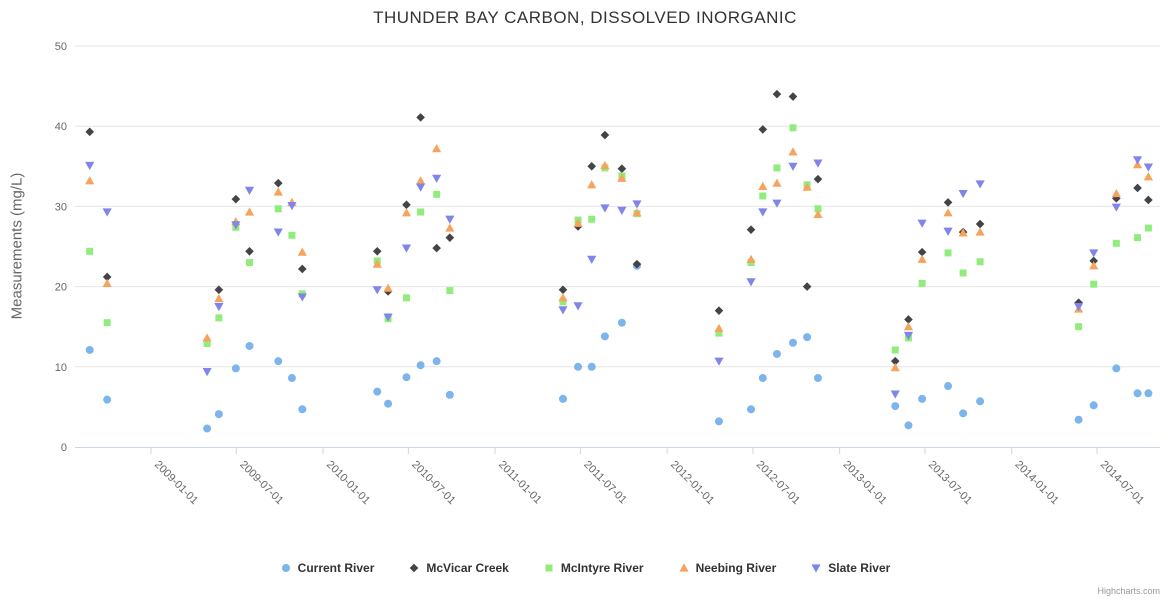 The image size is (1170, 600). What do you see at coordinates (850, 568) in the screenshot?
I see `legend-item-slate-river: Slate River` at bounding box center [850, 568].